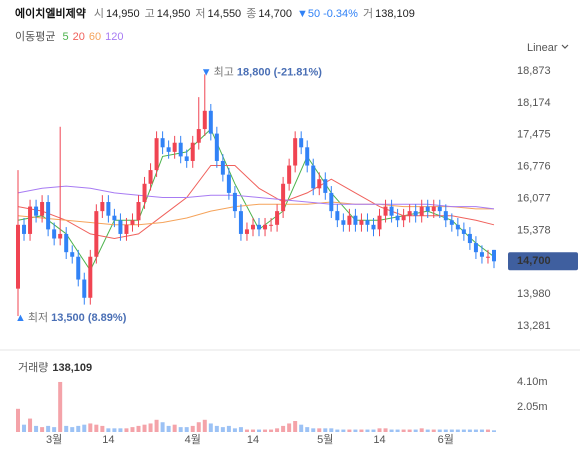 This screenshot has height=468, width=580. I want to click on item-label: 시, so click(99, 14).